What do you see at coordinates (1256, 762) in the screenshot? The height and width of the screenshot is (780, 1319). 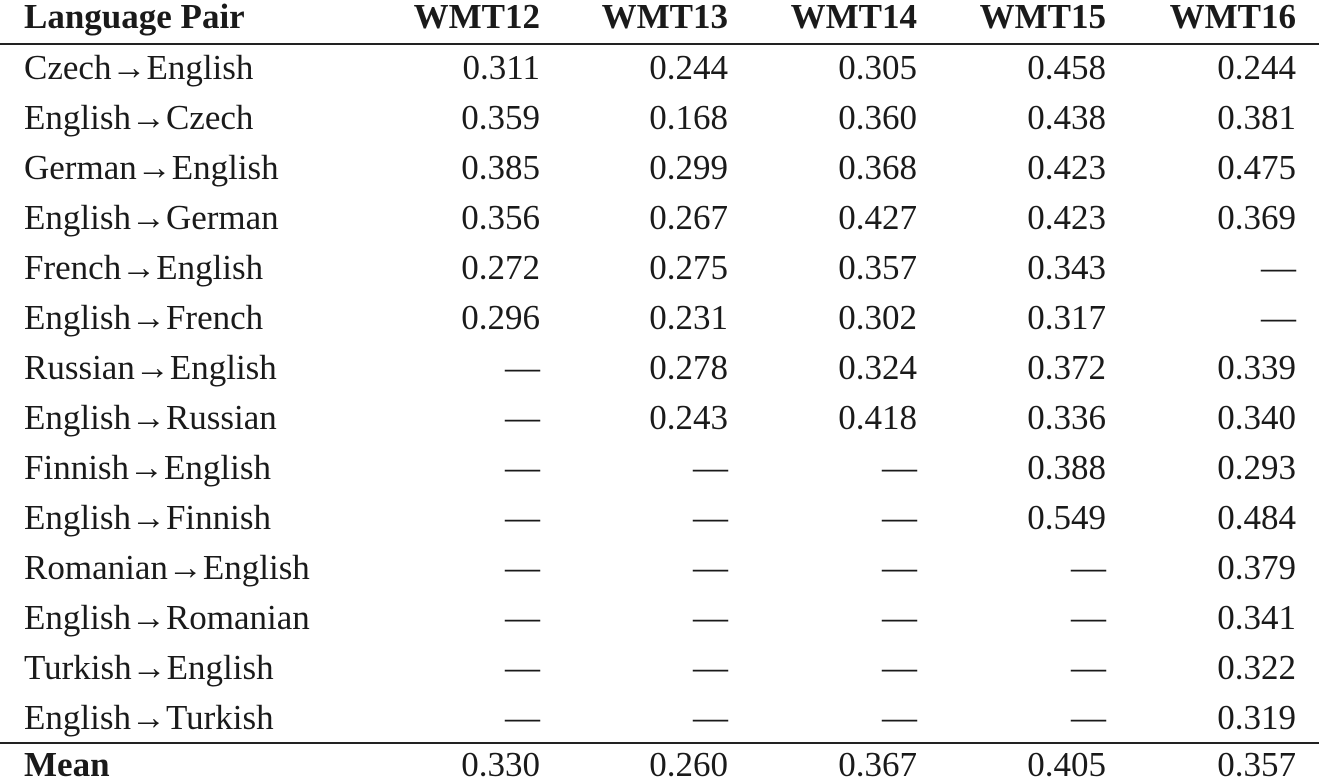 I see `mean-cell: 0.357` at bounding box center [1256, 762].